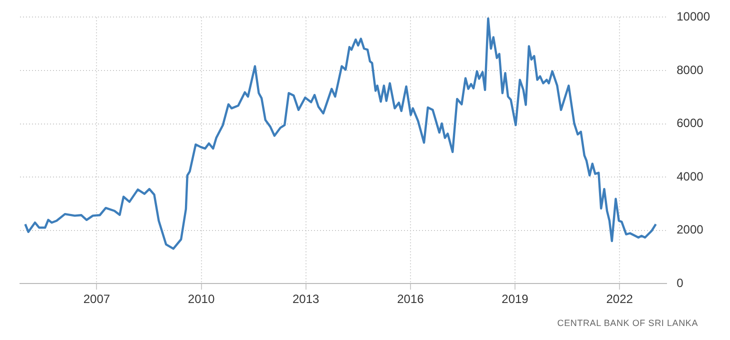  I want to click on y-tick-label: 8000, so click(690, 69).